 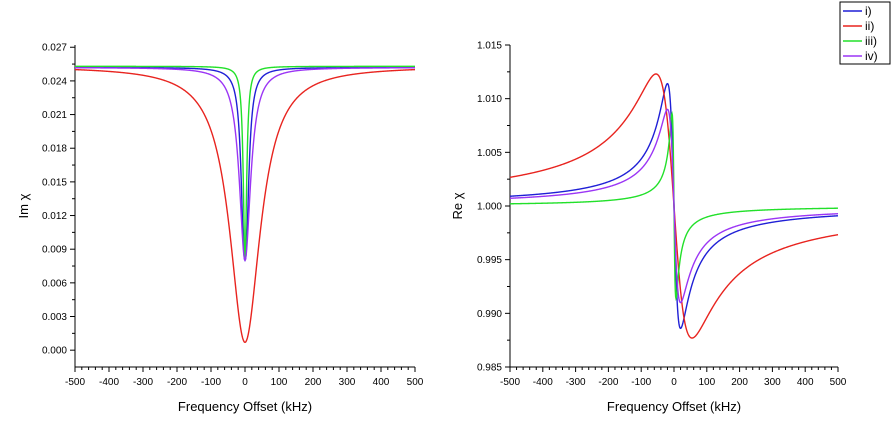 I want to click on legend-label: iii), so click(x=871, y=41).